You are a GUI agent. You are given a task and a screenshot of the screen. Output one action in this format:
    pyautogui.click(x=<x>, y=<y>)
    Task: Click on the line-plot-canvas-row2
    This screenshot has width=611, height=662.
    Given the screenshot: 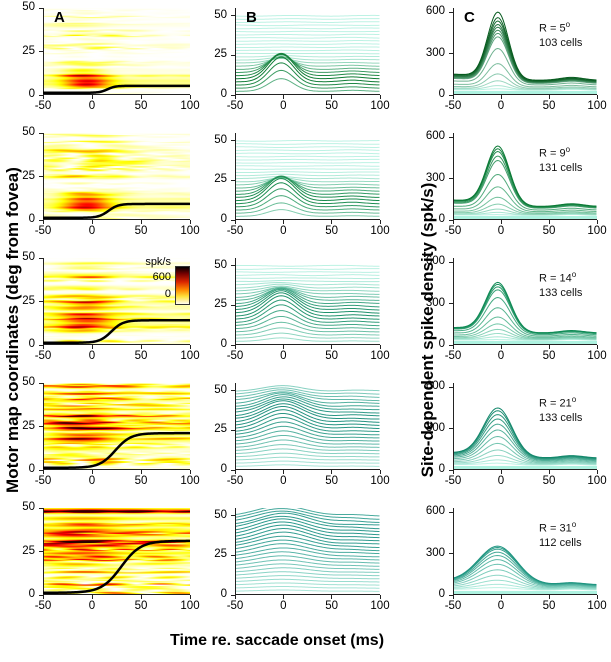 What is the action you would take?
    pyautogui.click(x=525, y=176)
    